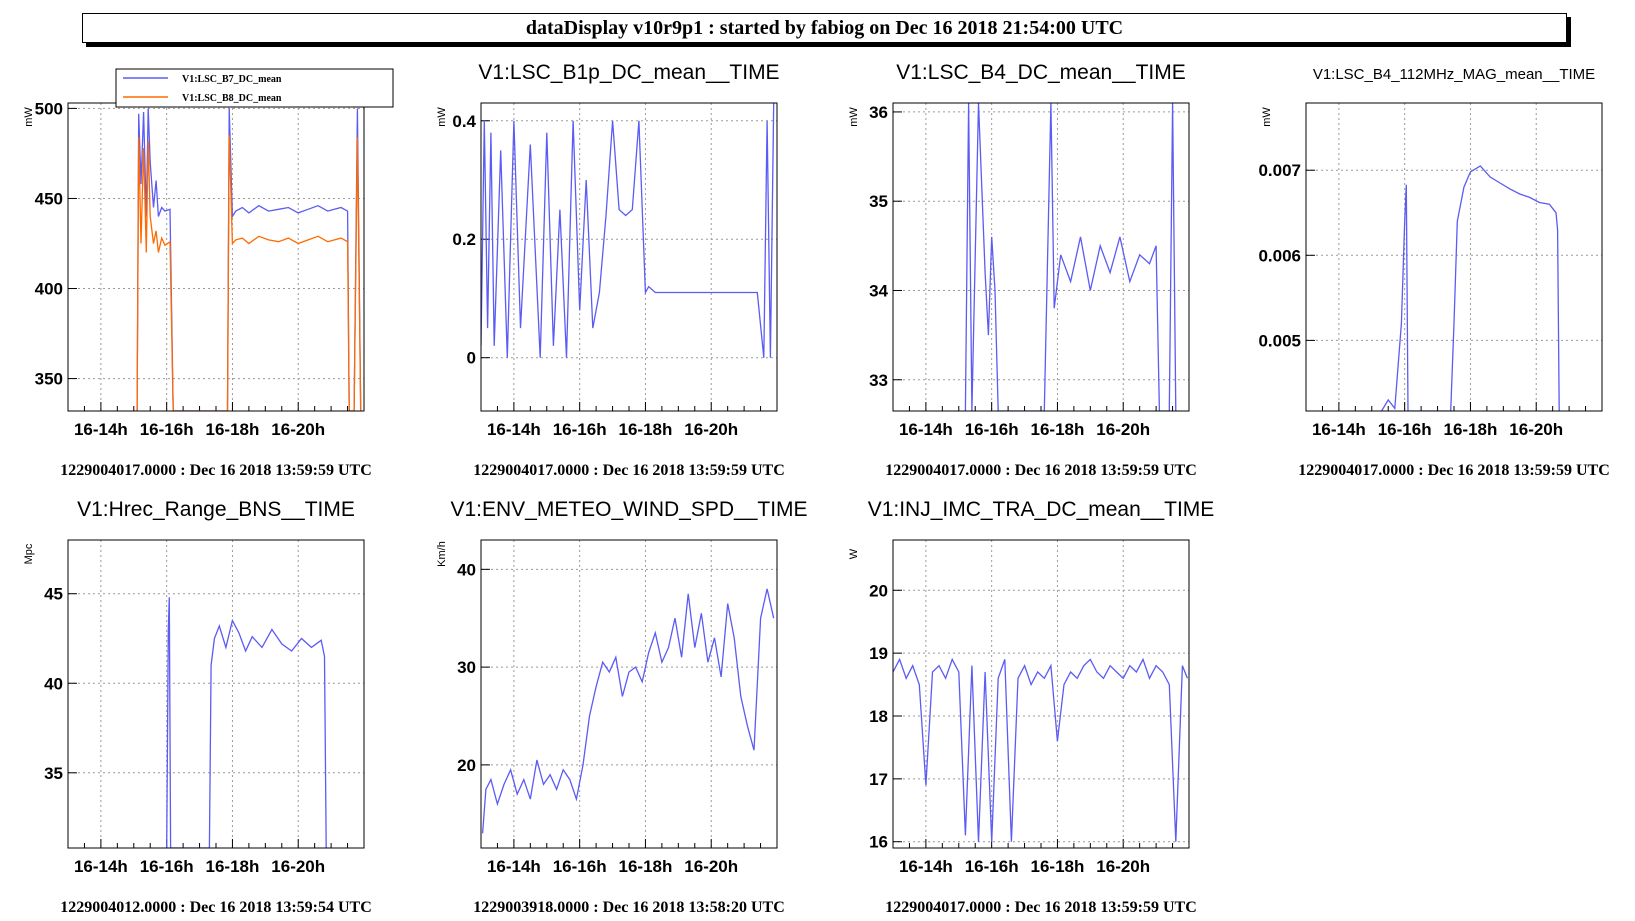 The width and height of the screenshot is (1635, 921). Describe the element at coordinates (464, 239) in the screenshot. I see `y-tick-label: 0.2` at that location.